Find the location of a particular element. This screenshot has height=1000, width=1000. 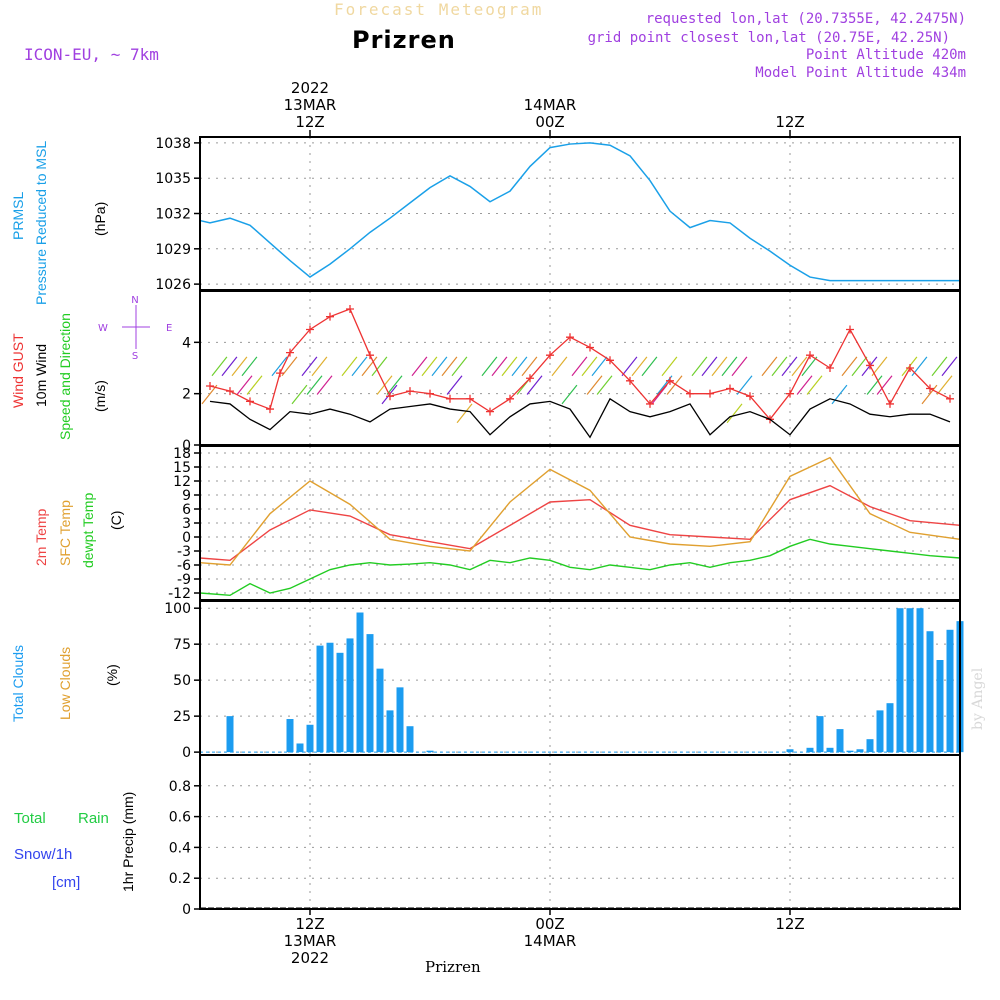

bottom-time-label-0-0: 12Z is located at coordinates (309, 924).